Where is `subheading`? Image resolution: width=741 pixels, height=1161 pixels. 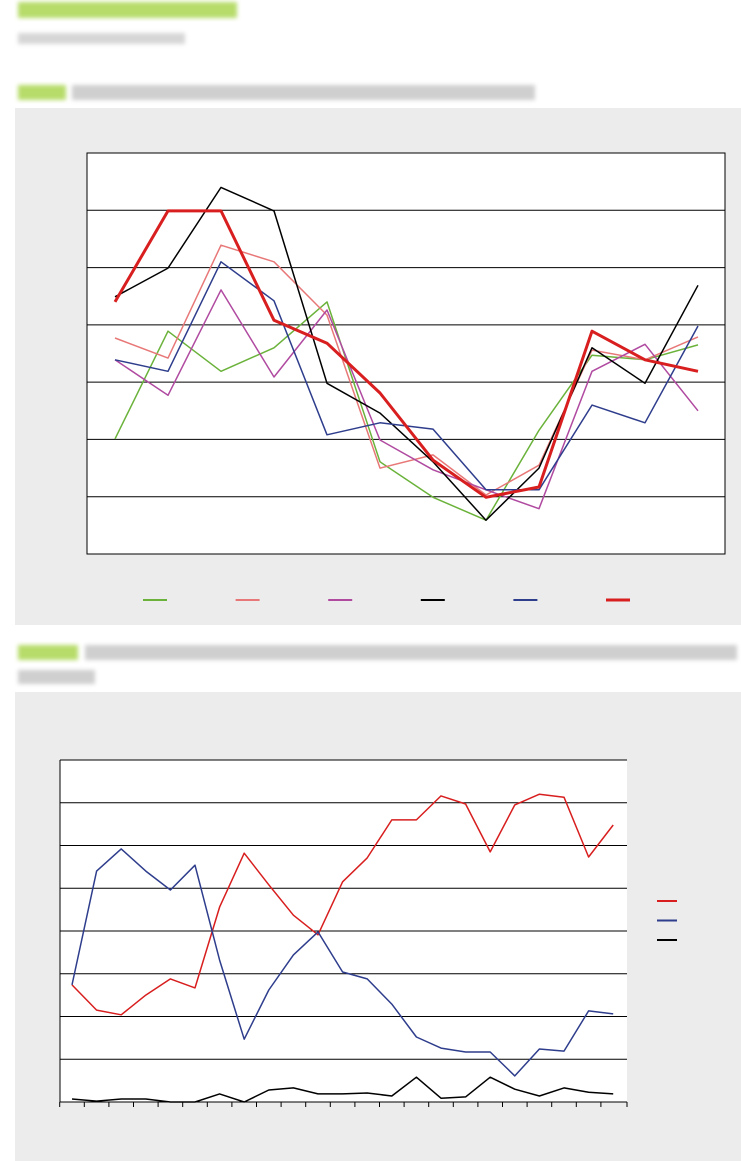 subheading is located at coordinates (101, 38).